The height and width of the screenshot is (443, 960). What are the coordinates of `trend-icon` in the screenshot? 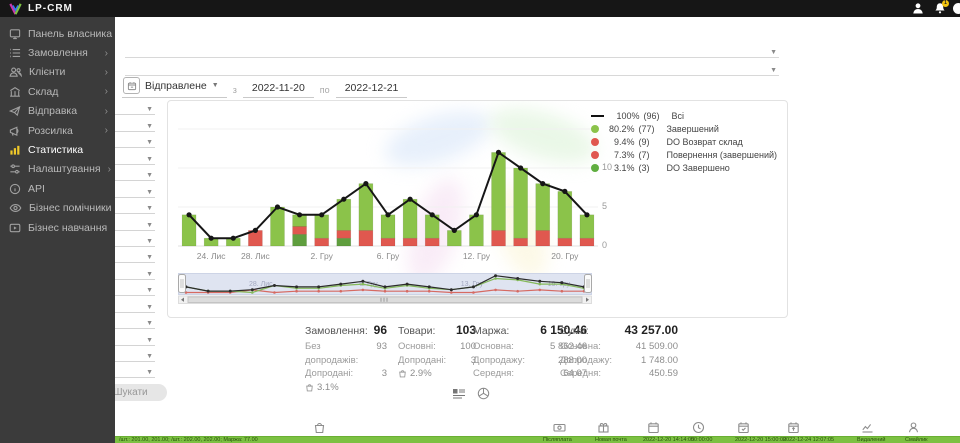 It's located at (867, 427).